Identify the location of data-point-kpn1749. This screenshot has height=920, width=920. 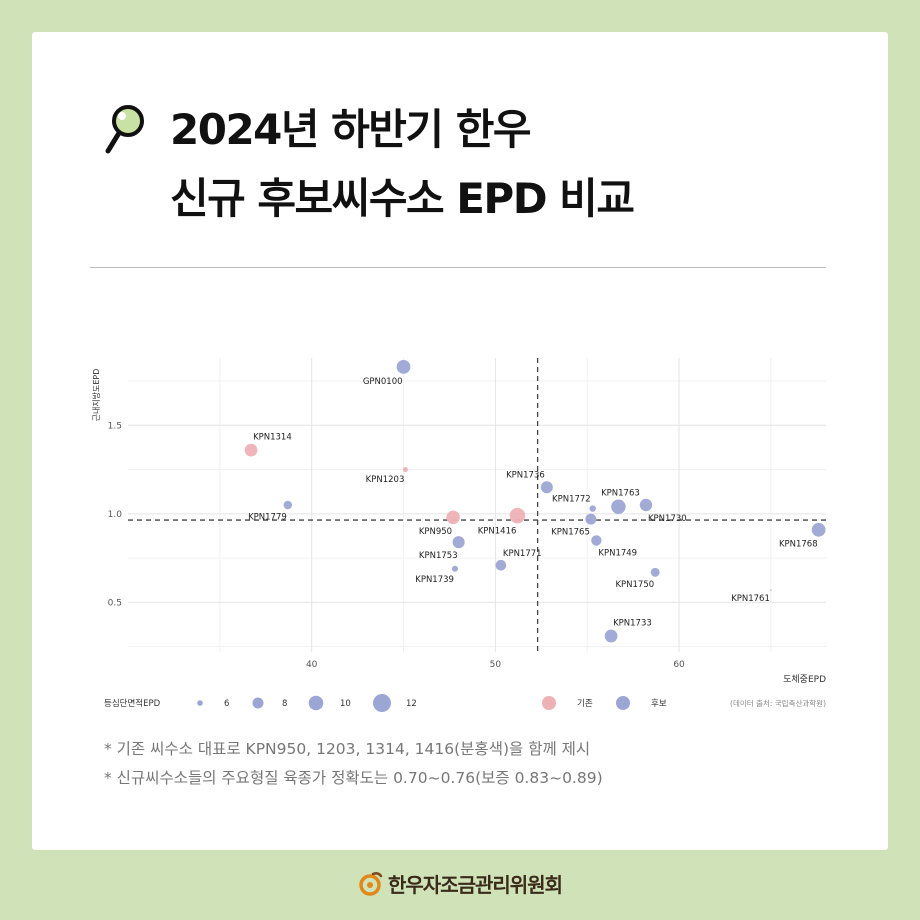
(596, 540).